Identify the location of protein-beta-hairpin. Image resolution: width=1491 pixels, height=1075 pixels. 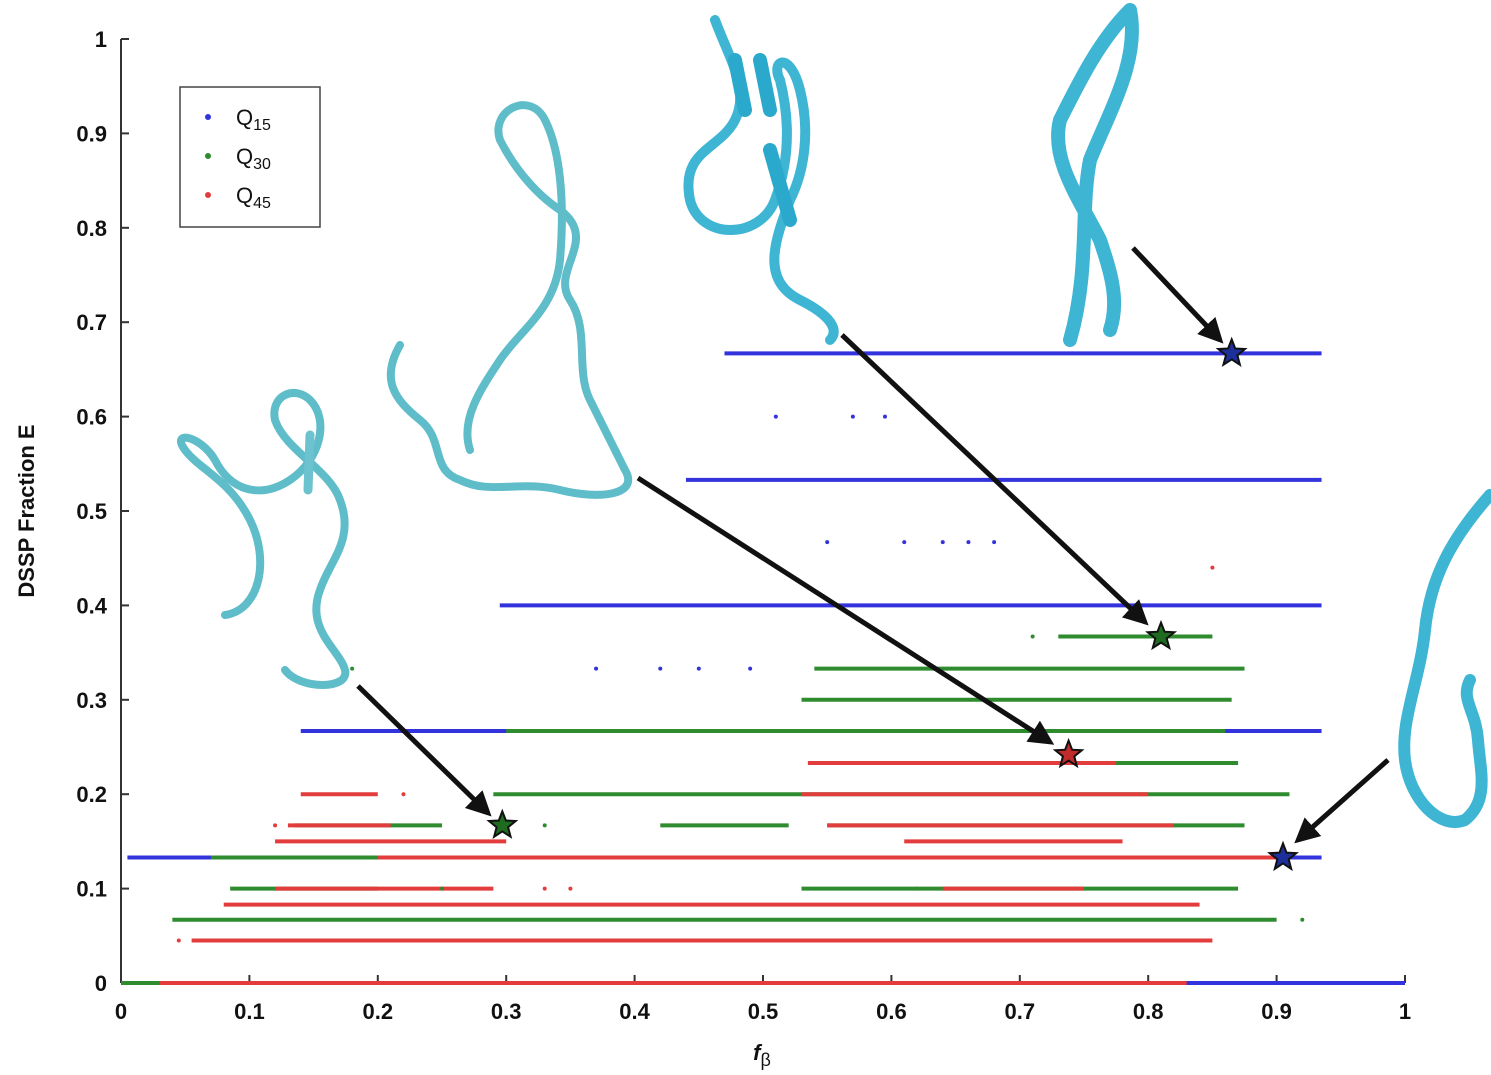
(1095, 175).